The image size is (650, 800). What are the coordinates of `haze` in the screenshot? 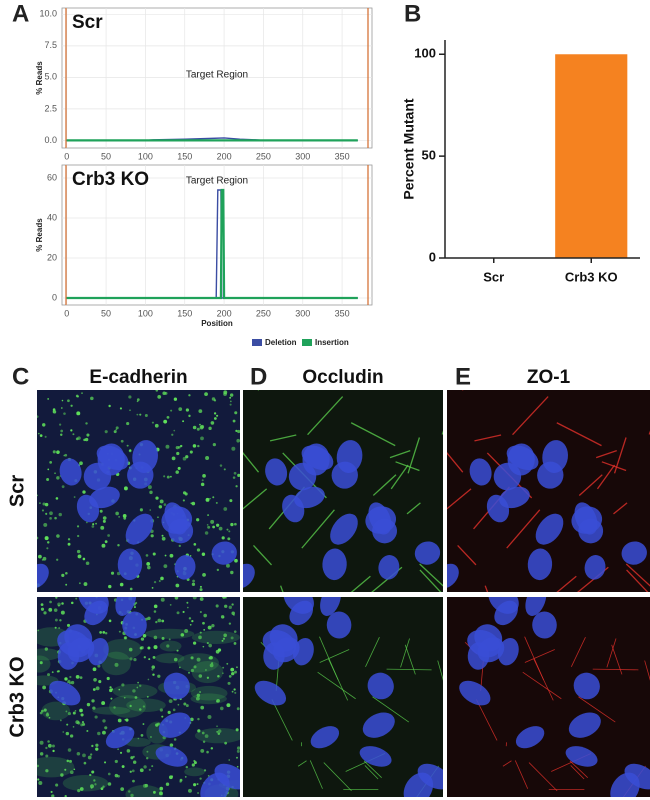 It's located at (135, 691).